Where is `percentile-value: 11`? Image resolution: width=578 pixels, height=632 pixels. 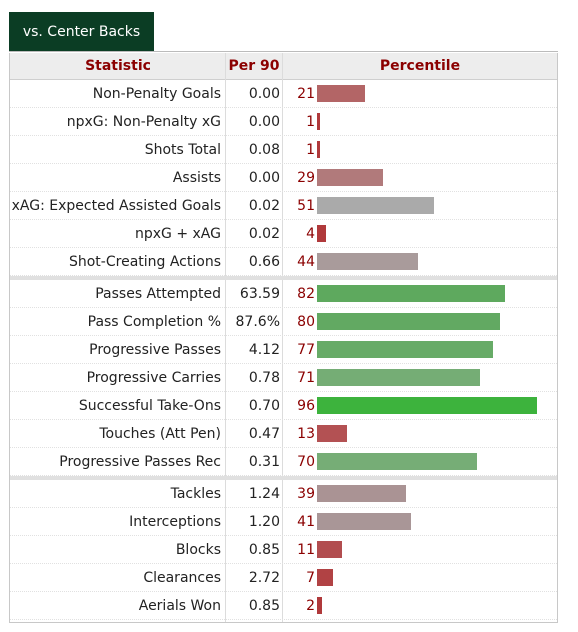
percentile-value: 11 is located at coordinates (306, 550).